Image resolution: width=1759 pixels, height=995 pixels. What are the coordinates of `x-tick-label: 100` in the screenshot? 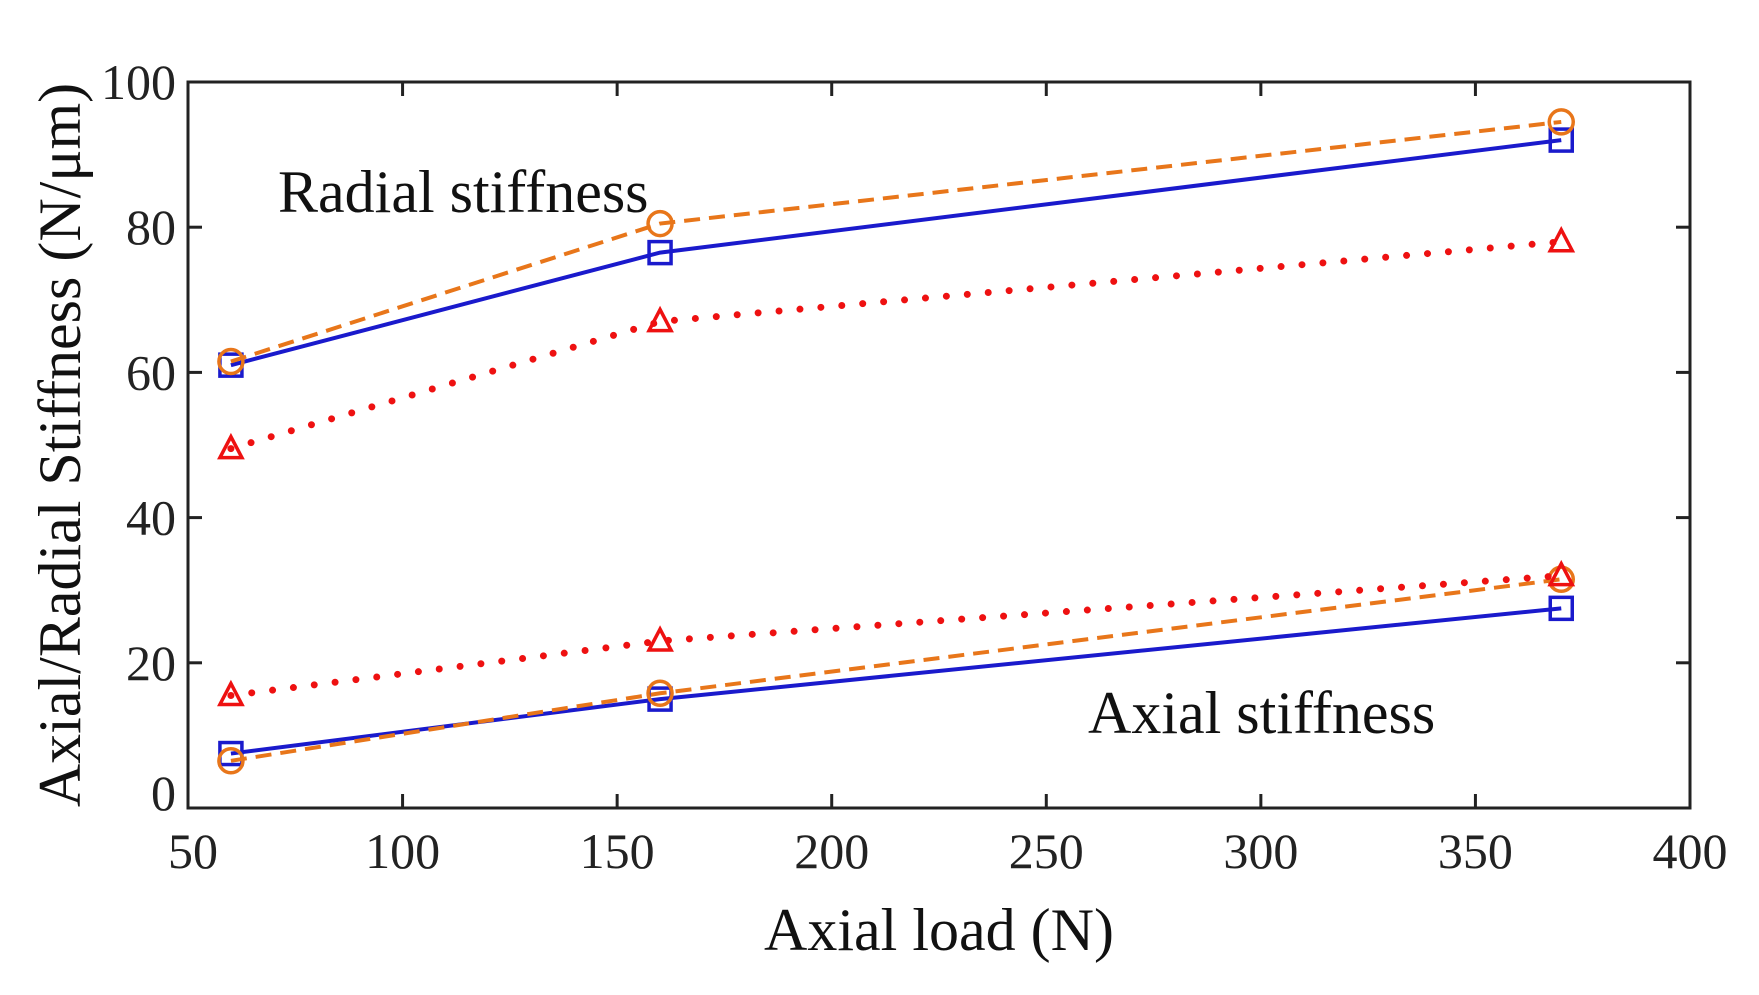 It's located at (402, 851).